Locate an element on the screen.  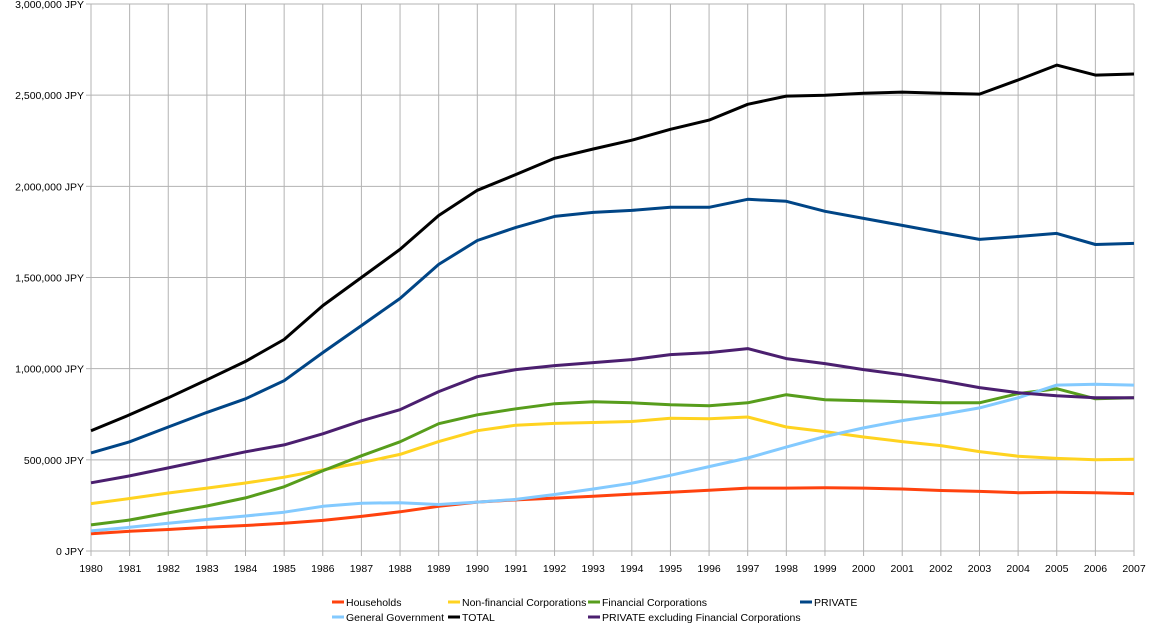
x-tick-label: 2000 is located at coordinates (864, 569).